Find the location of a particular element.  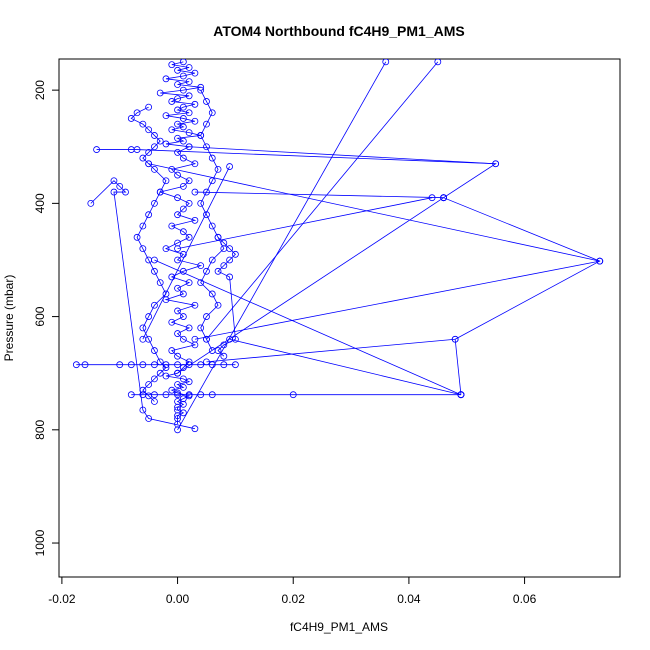

x-axis-label: fC4H9_PM1_AMS is located at coordinates (339, 627).